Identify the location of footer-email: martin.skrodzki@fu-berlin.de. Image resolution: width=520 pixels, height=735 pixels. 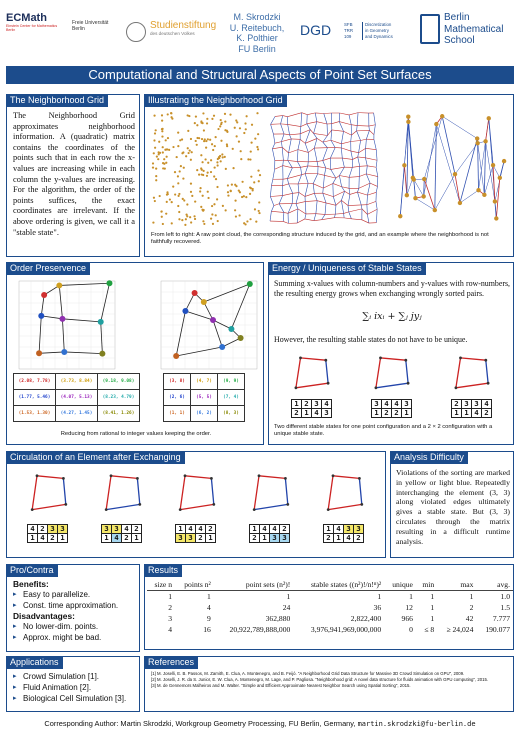
(416, 724).